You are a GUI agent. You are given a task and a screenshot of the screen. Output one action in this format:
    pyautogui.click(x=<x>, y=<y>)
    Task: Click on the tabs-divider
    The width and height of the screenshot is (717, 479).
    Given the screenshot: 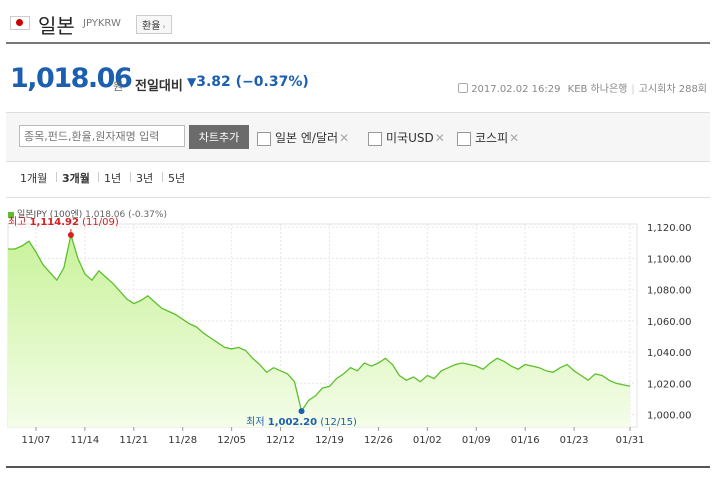 What is the action you would take?
    pyautogui.click(x=358, y=197)
    